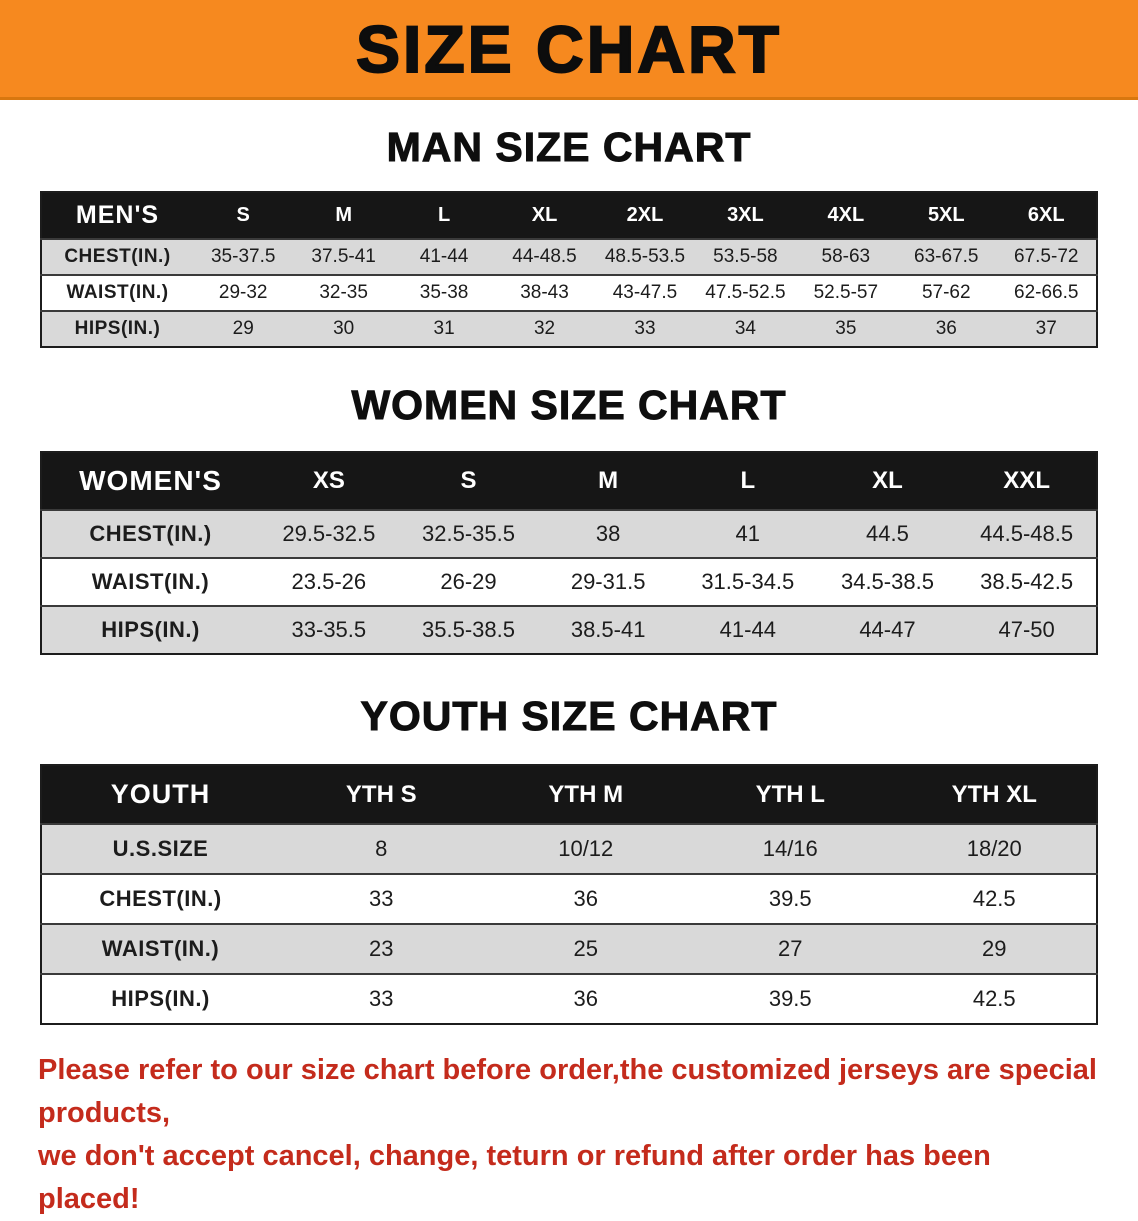 The width and height of the screenshot is (1138, 1221). I want to click on size-header-cell: YTH M, so click(585, 794).